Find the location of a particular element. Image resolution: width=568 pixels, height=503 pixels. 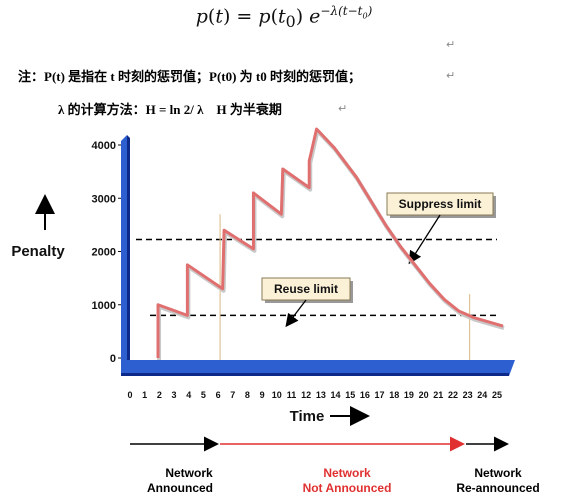

x-tick-label: 18 is located at coordinates (394, 395).